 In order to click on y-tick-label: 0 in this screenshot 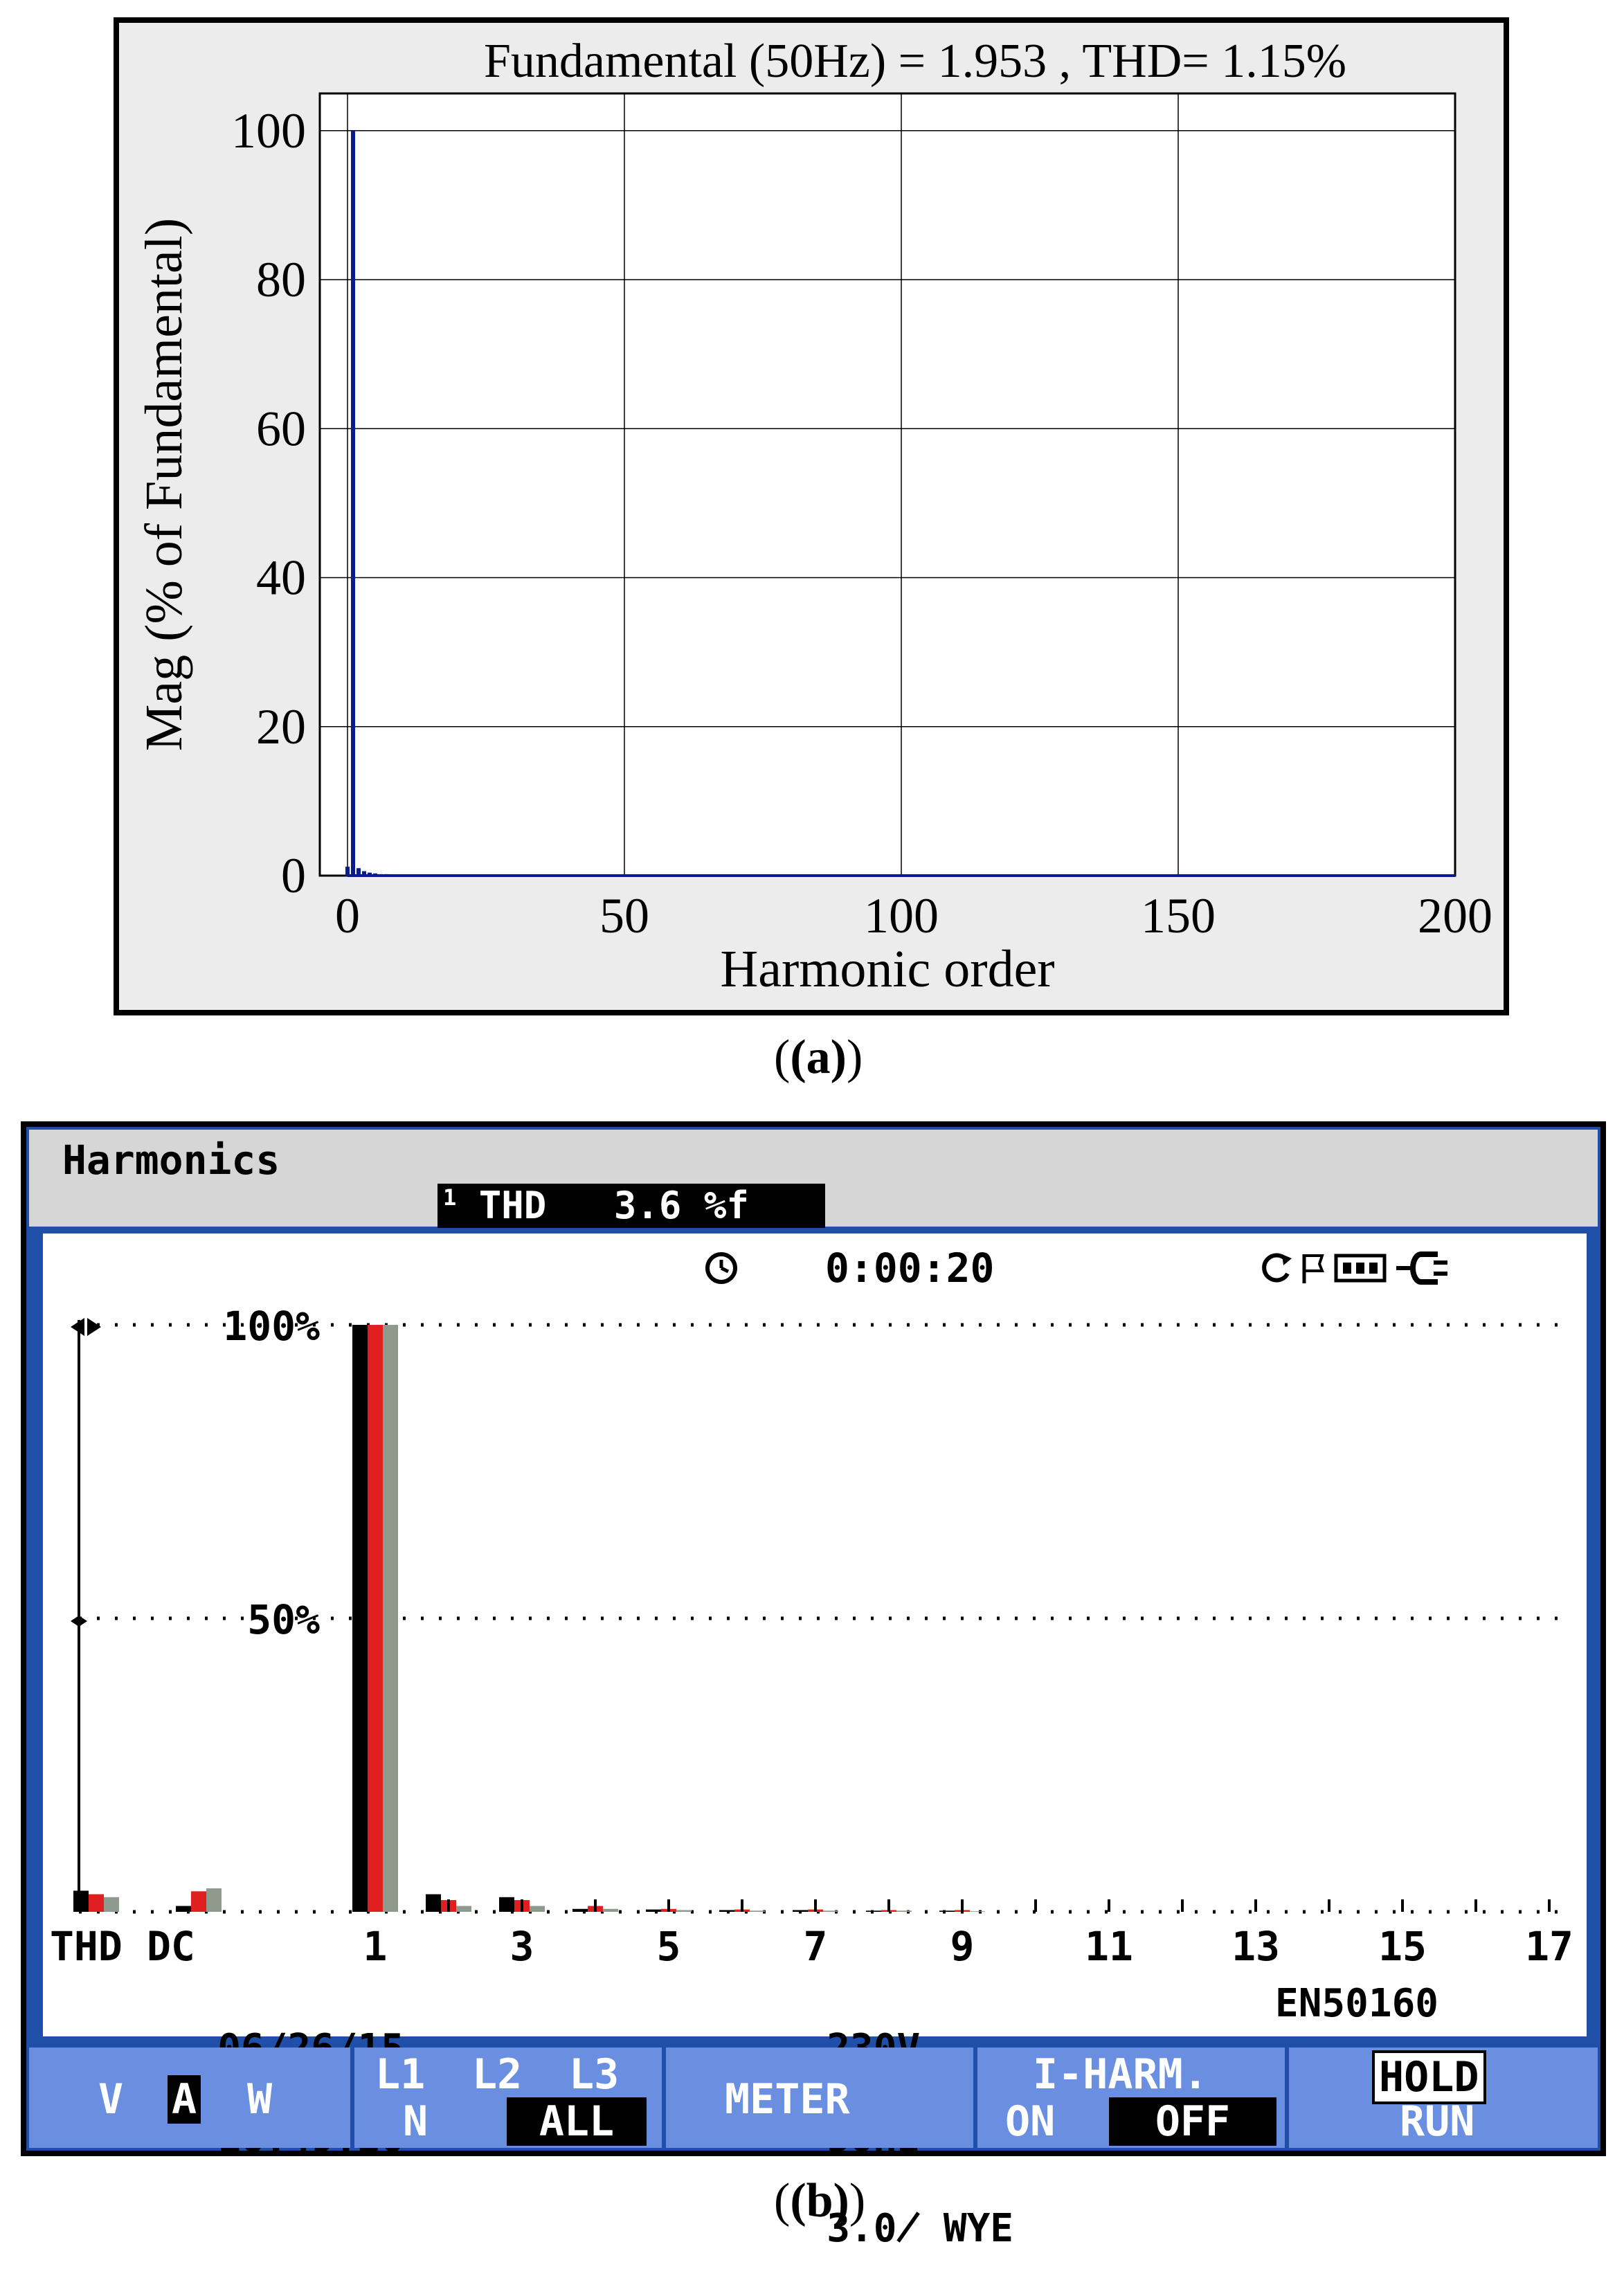, I will do `click(293, 876)`.